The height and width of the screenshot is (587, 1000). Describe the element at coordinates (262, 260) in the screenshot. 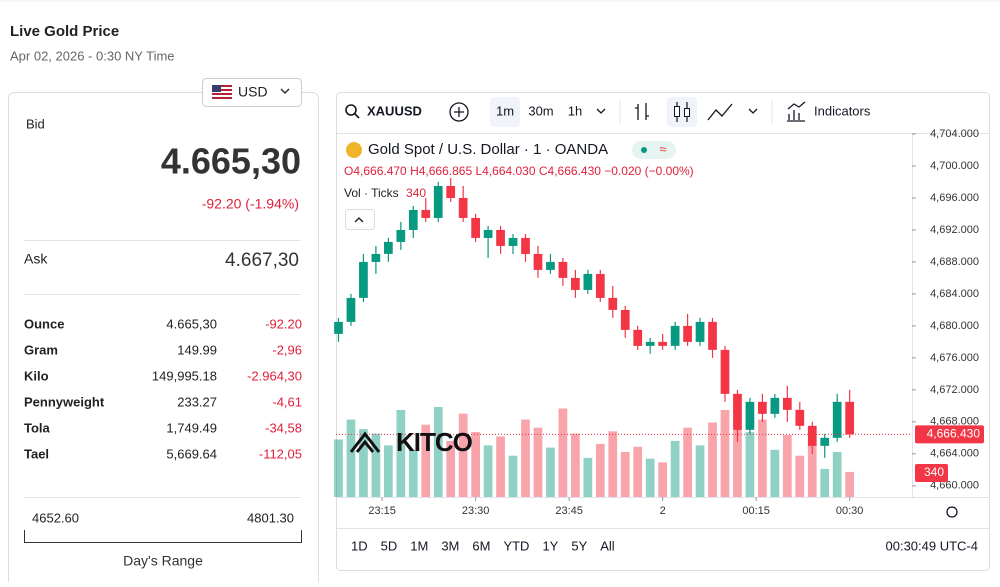

I see `ask-price: 4.667,30` at that location.